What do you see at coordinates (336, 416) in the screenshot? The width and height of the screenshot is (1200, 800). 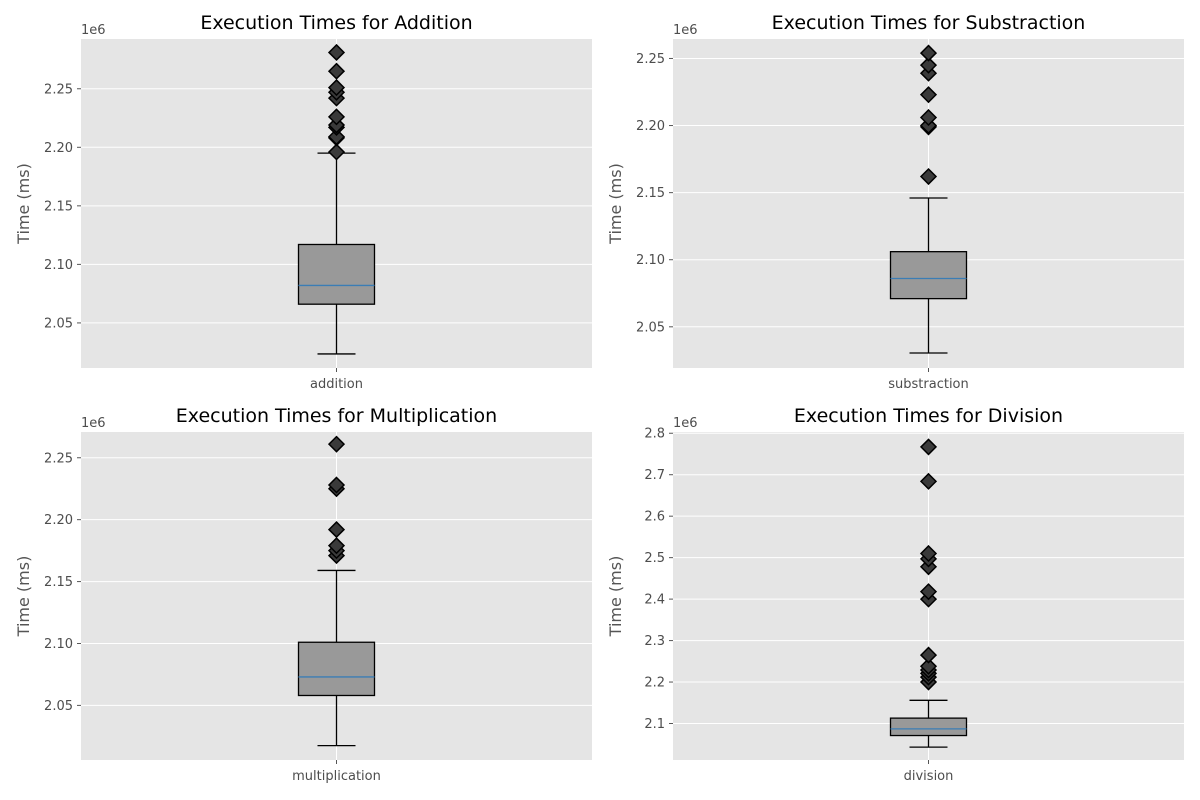 I see `chart-title: Execution Times for Multiplication` at bounding box center [336, 416].